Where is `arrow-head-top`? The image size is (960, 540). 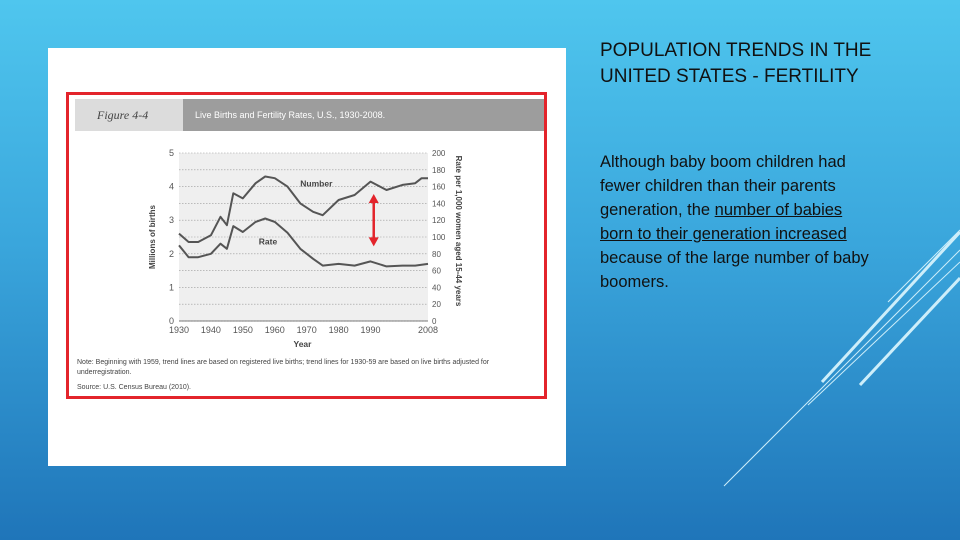 arrow-head-top is located at coordinates (373, 199).